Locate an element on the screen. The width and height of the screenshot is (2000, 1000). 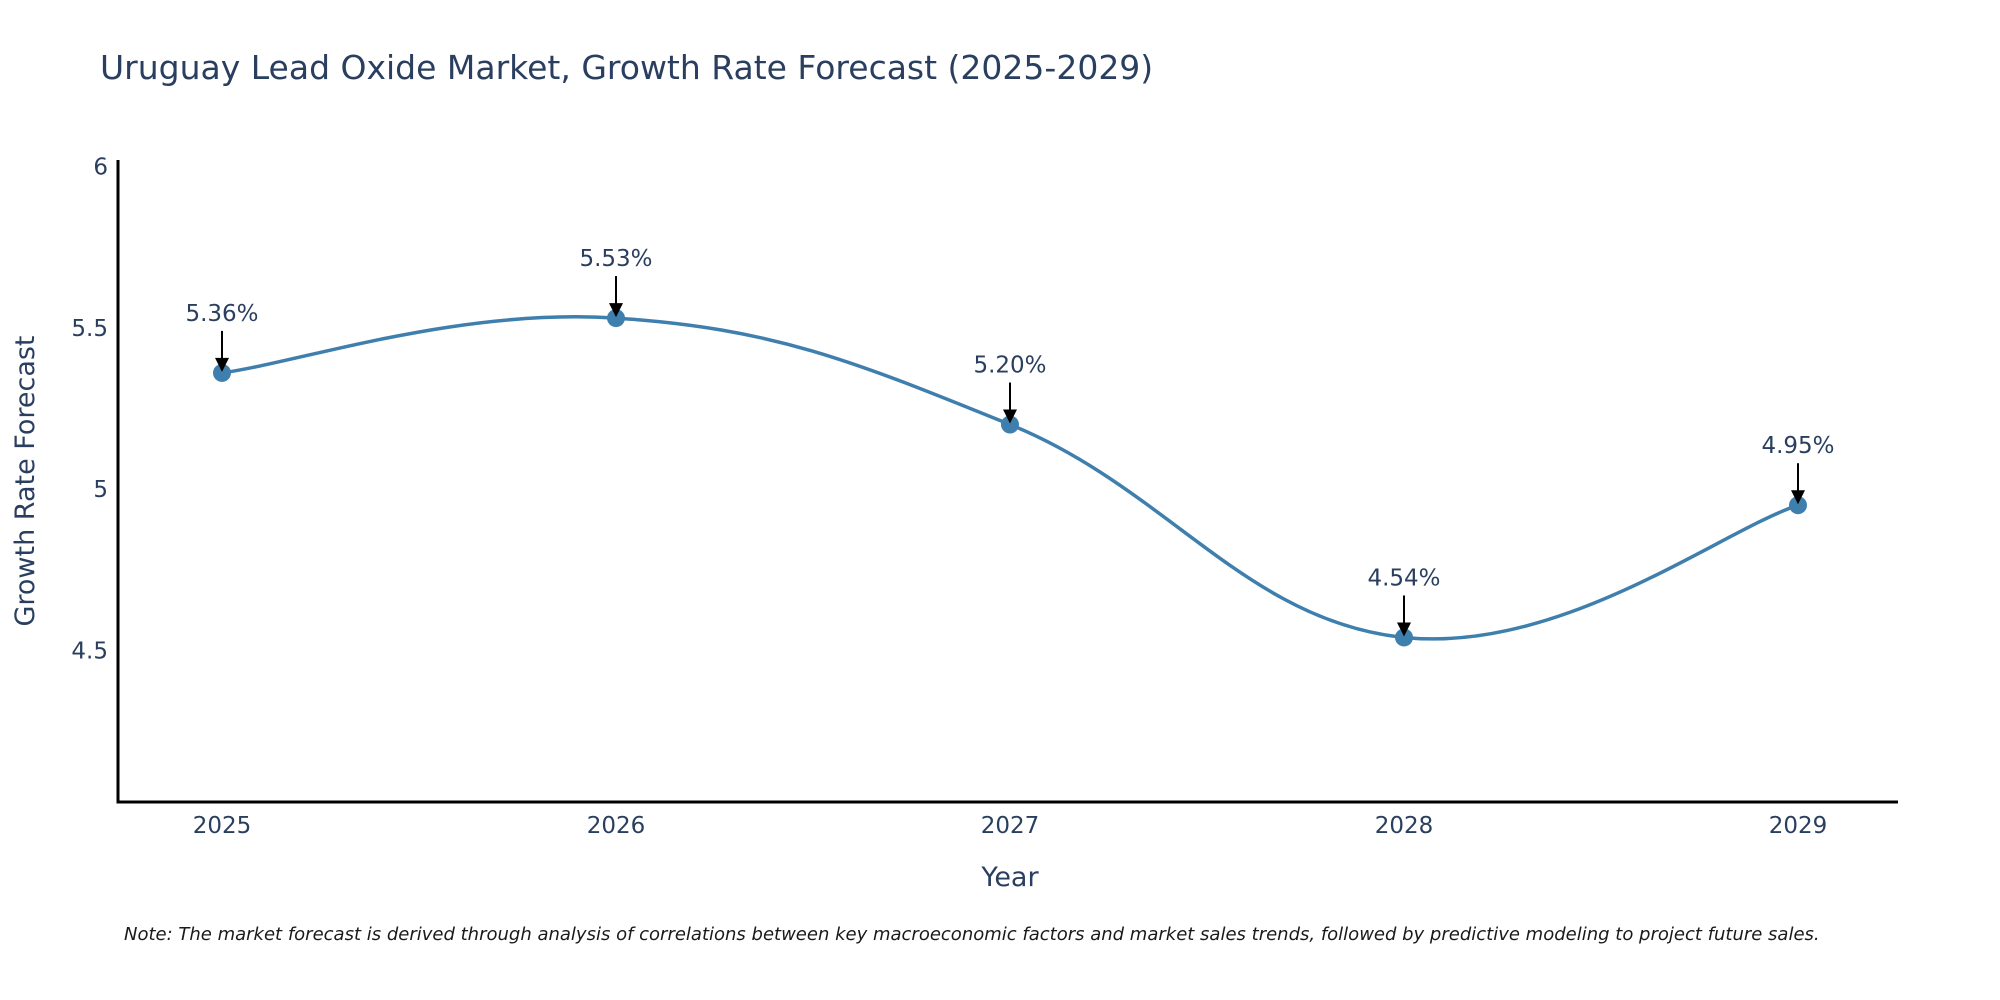
x-tick-label: 2026 is located at coordinates (616, 826).